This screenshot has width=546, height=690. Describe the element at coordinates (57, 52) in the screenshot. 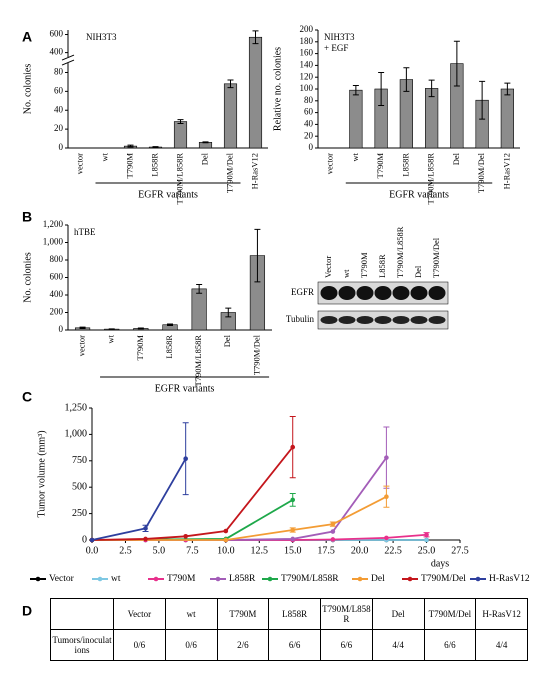

I see `y-tick-label: 400` at that location.